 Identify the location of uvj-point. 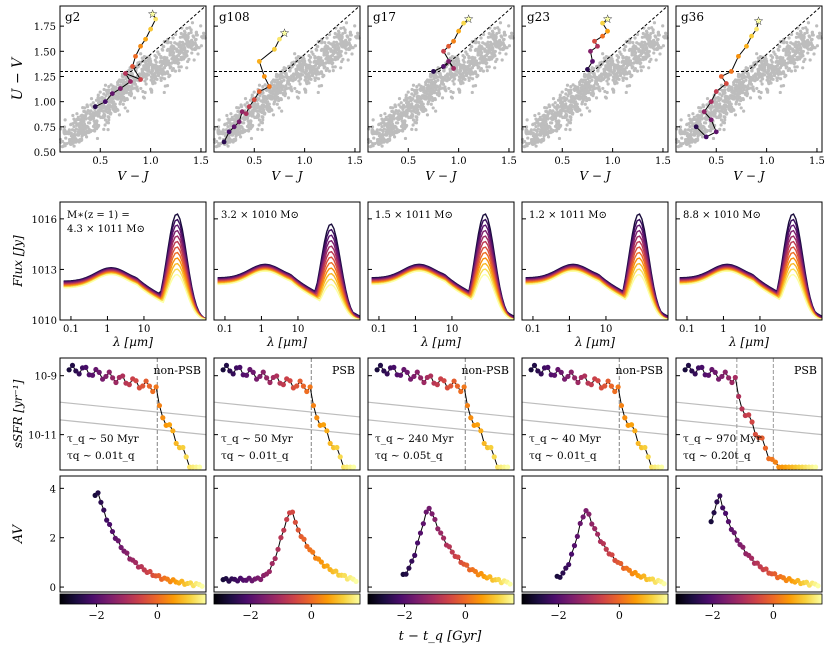
(249, 107).